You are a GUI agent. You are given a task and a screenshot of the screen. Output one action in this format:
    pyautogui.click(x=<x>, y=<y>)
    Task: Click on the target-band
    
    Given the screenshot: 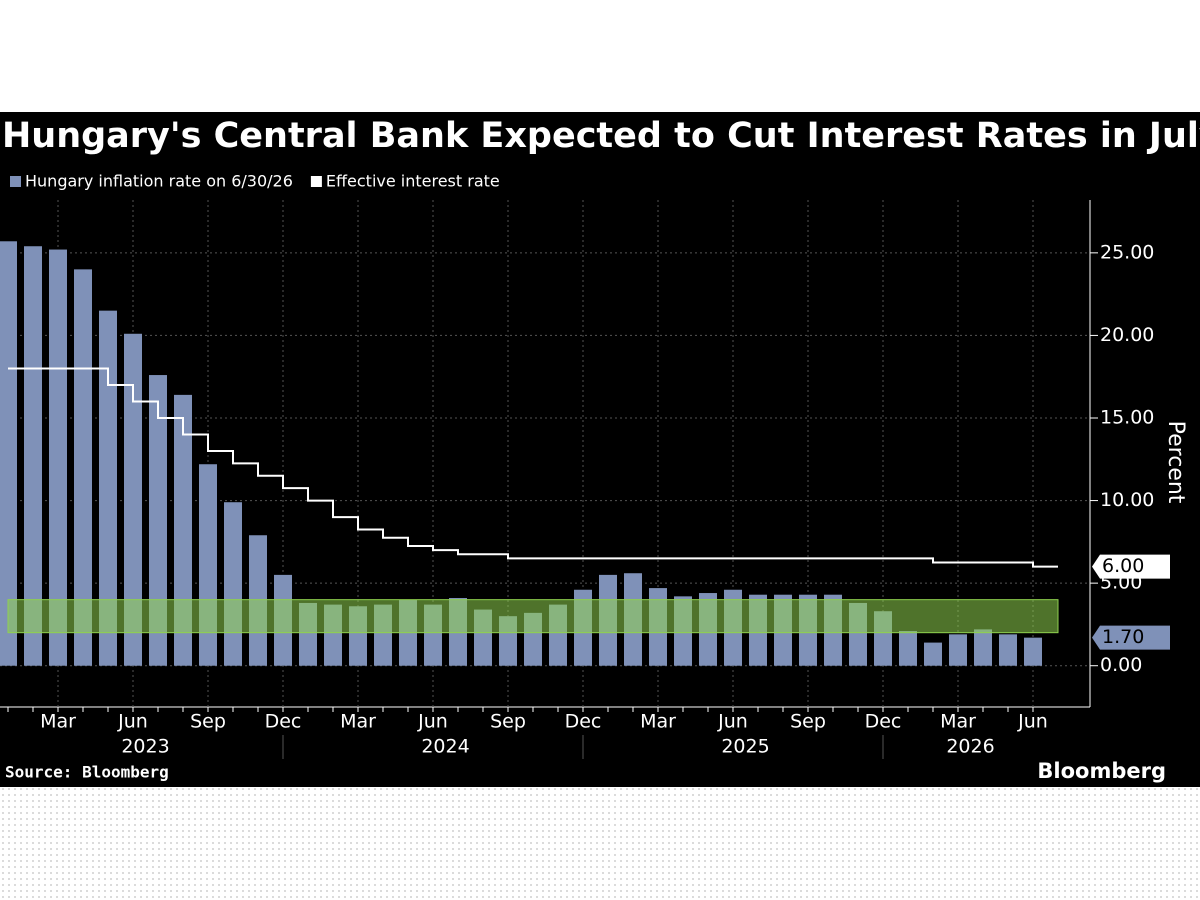 What is the action you would take?
    pyautogui.click(x=533, y=616)
    